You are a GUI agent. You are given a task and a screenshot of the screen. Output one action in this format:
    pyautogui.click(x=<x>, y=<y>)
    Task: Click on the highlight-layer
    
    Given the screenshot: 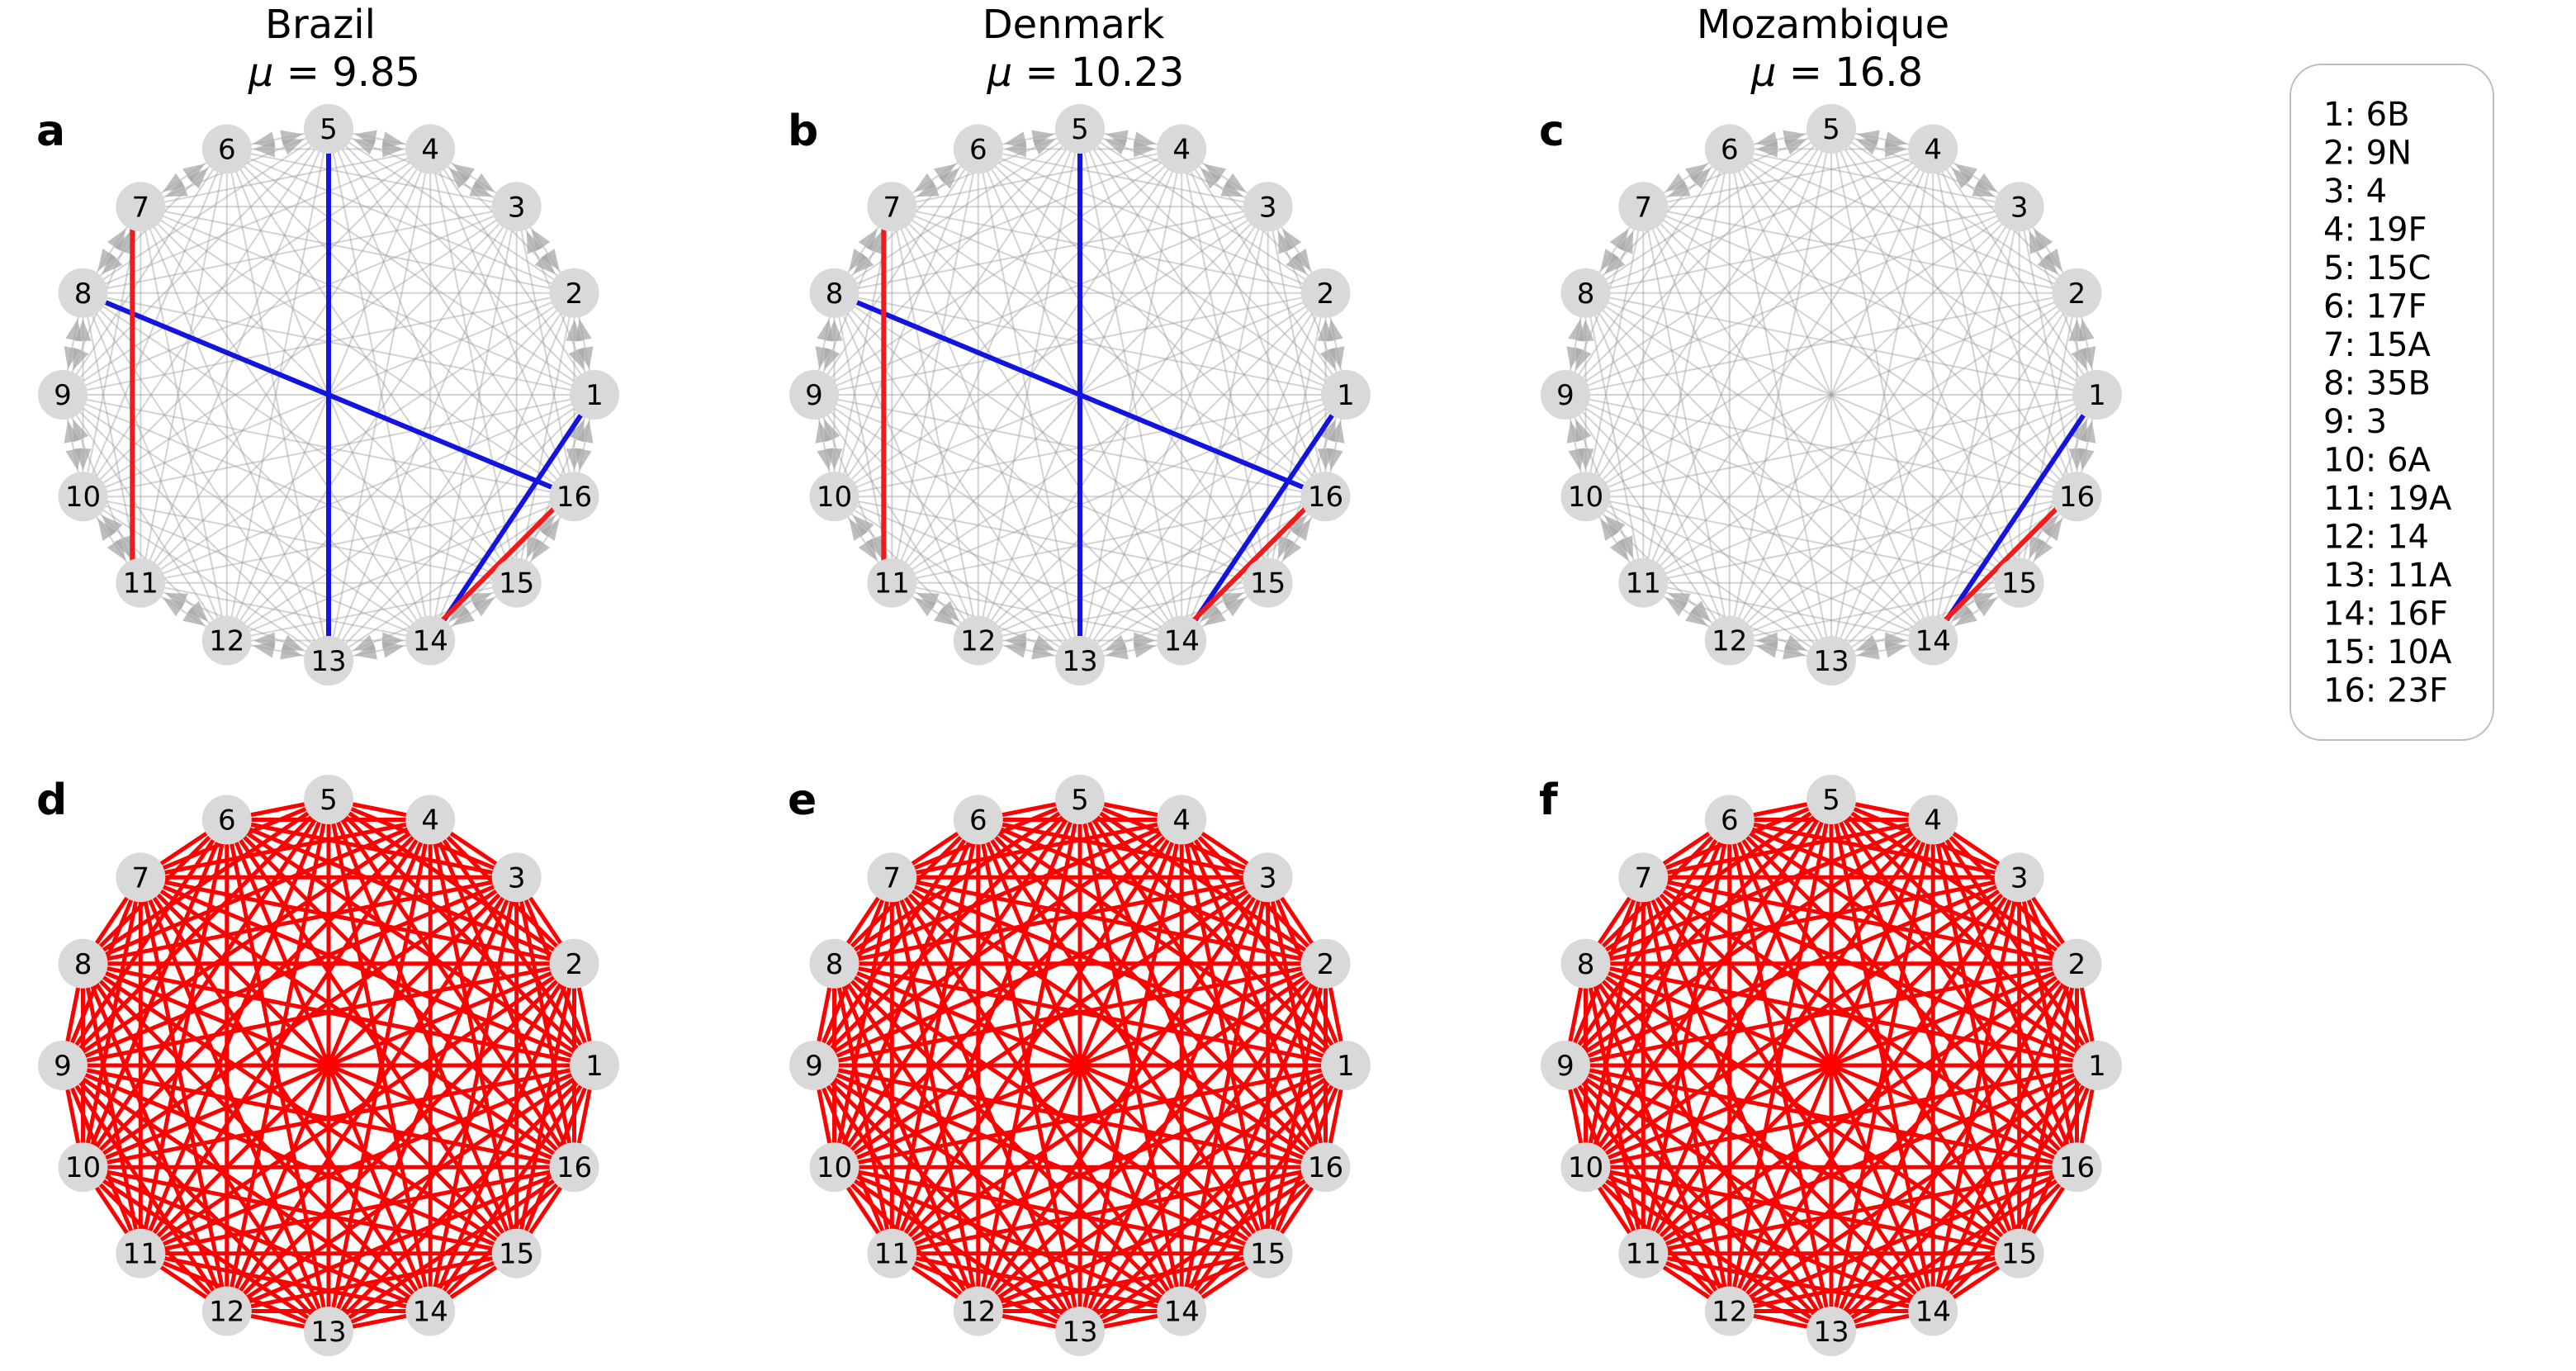 What is the action you would take?
    pyautogui.click(x=1090, y=395)
    